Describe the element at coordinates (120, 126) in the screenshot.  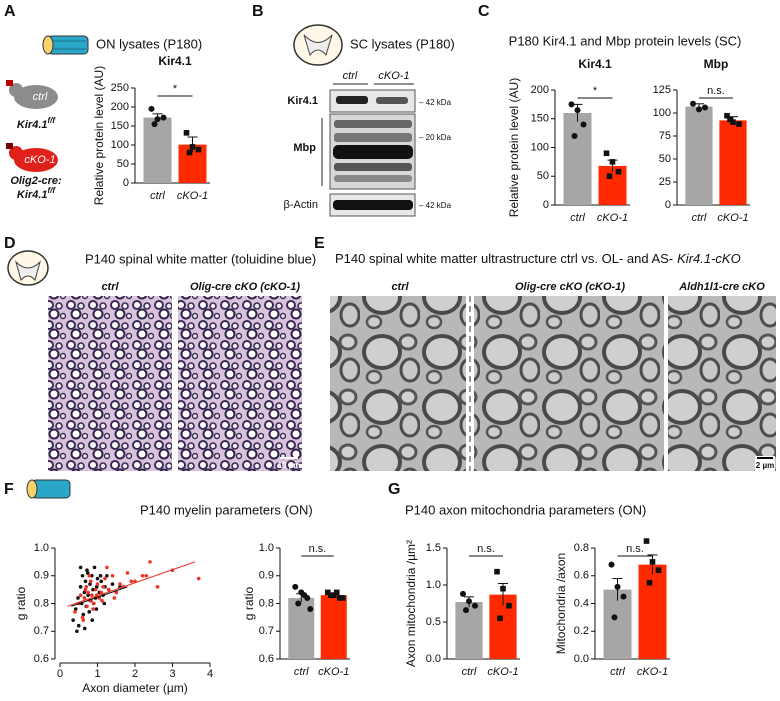
I see `y-tick-label: 150` at that location.